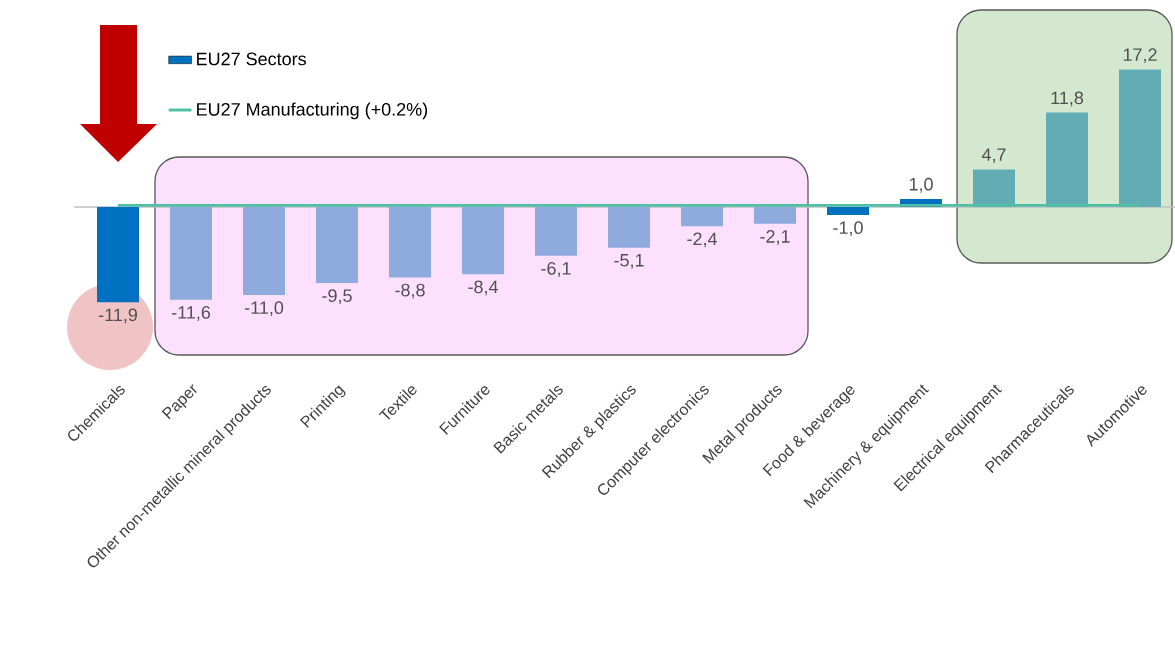  Describe the element at coordinates (264, 309) in the screenshot. I see `data-label: -11,0` at that location.